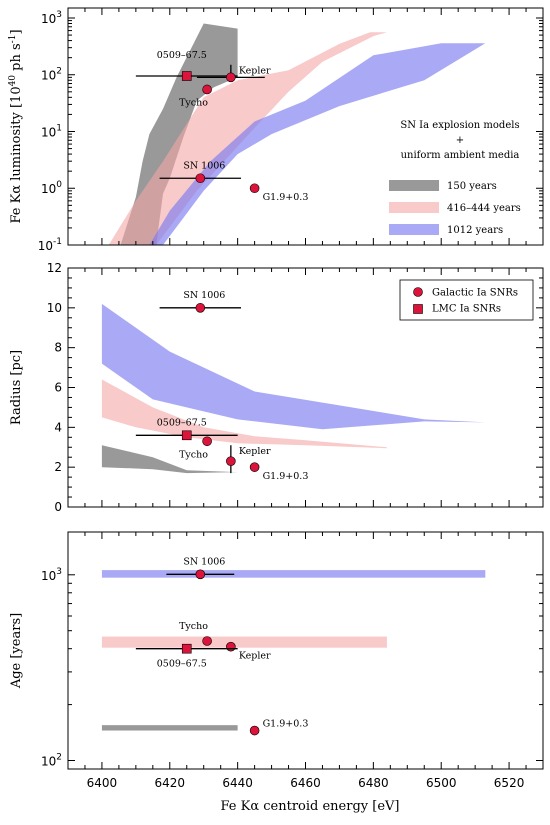 The width and height of the screenshot is (550, 825). I want to click on y-tick-label: 10, so click(54, 308).